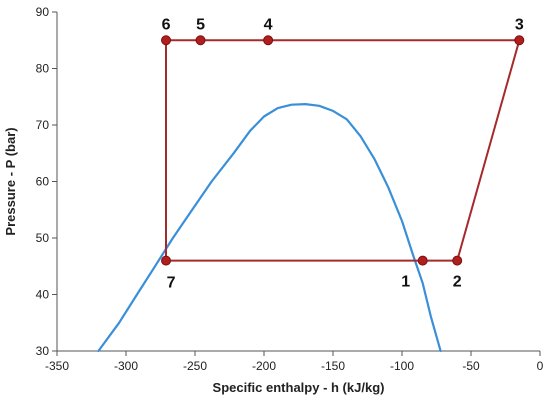 The width and height of the screenshot is (550, 402). I want to click on y-tick-label: 80, so click(43, 69).